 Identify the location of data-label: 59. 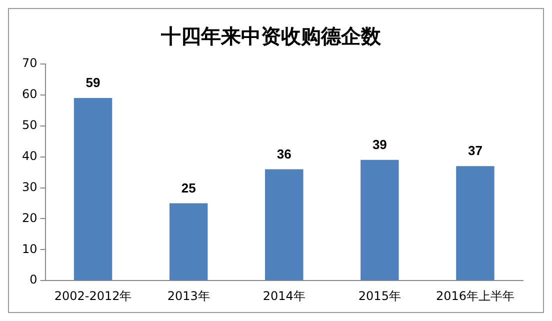
(93, 82).